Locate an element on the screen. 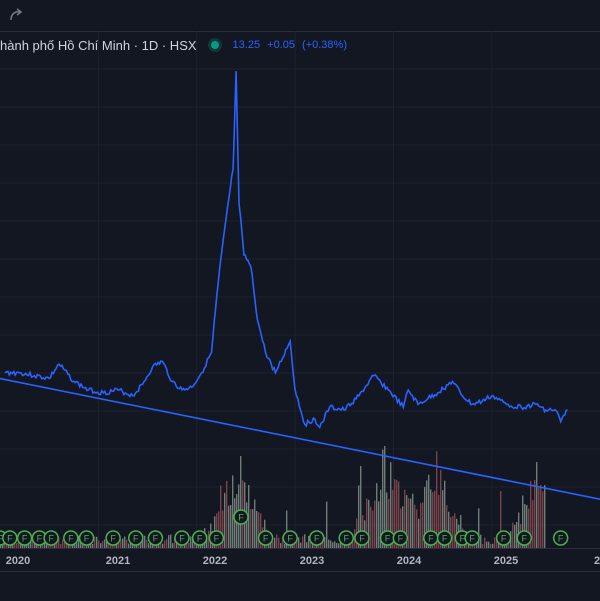 This screenshot has height=601, width=600. redo-icon is located at coordinates (16, 15).